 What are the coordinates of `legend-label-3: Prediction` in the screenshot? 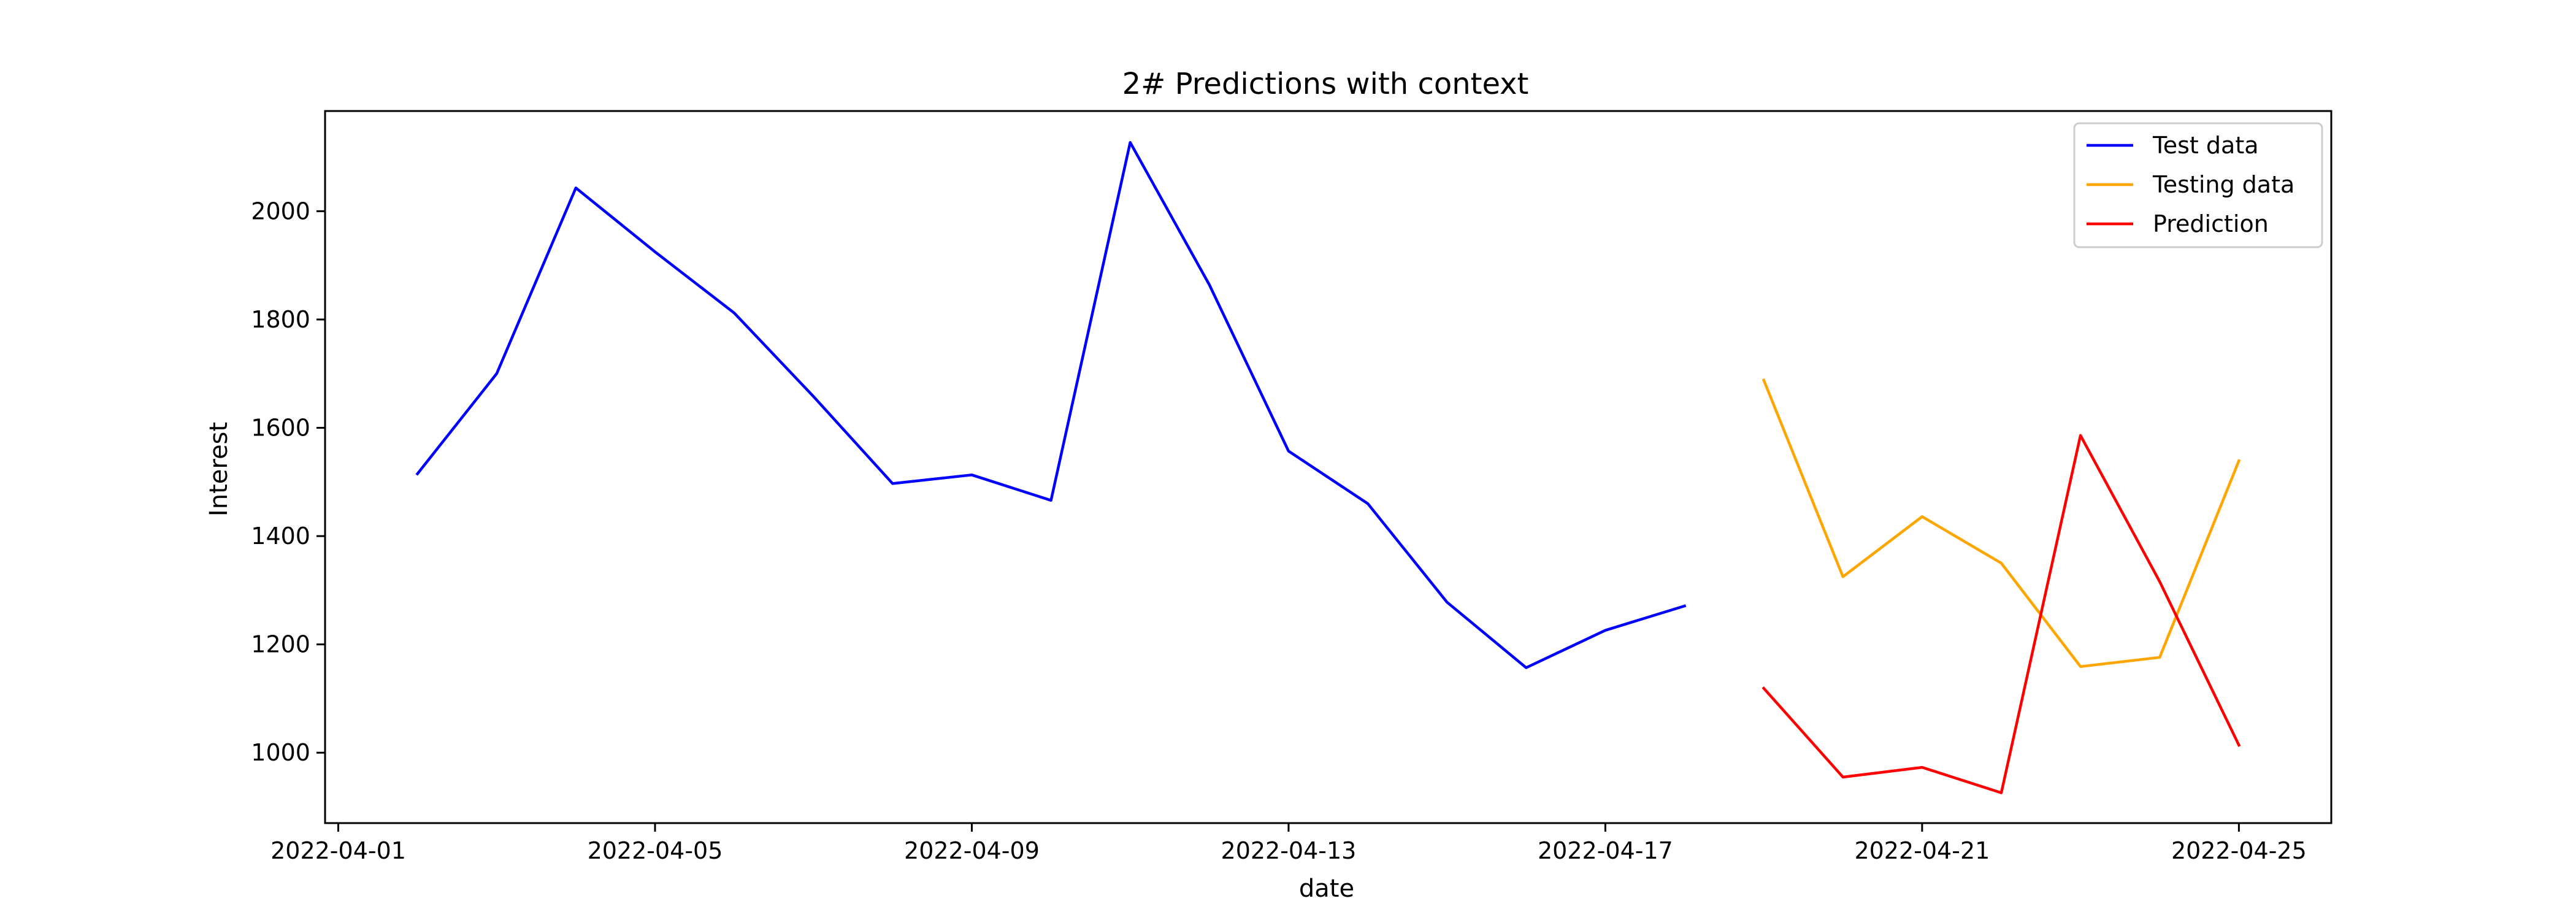 It's located at (2211, 223).